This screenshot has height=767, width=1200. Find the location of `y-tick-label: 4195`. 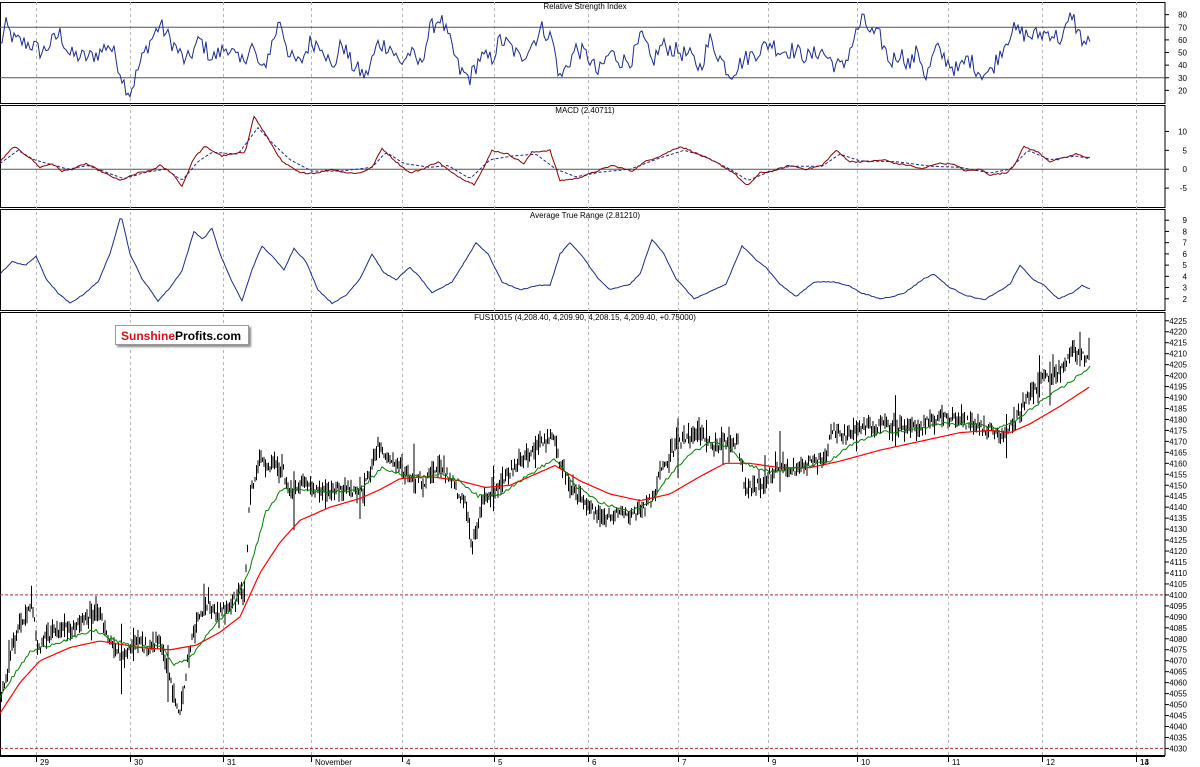

y-tick-label: 4195 is located at coordinates (1178, 387).